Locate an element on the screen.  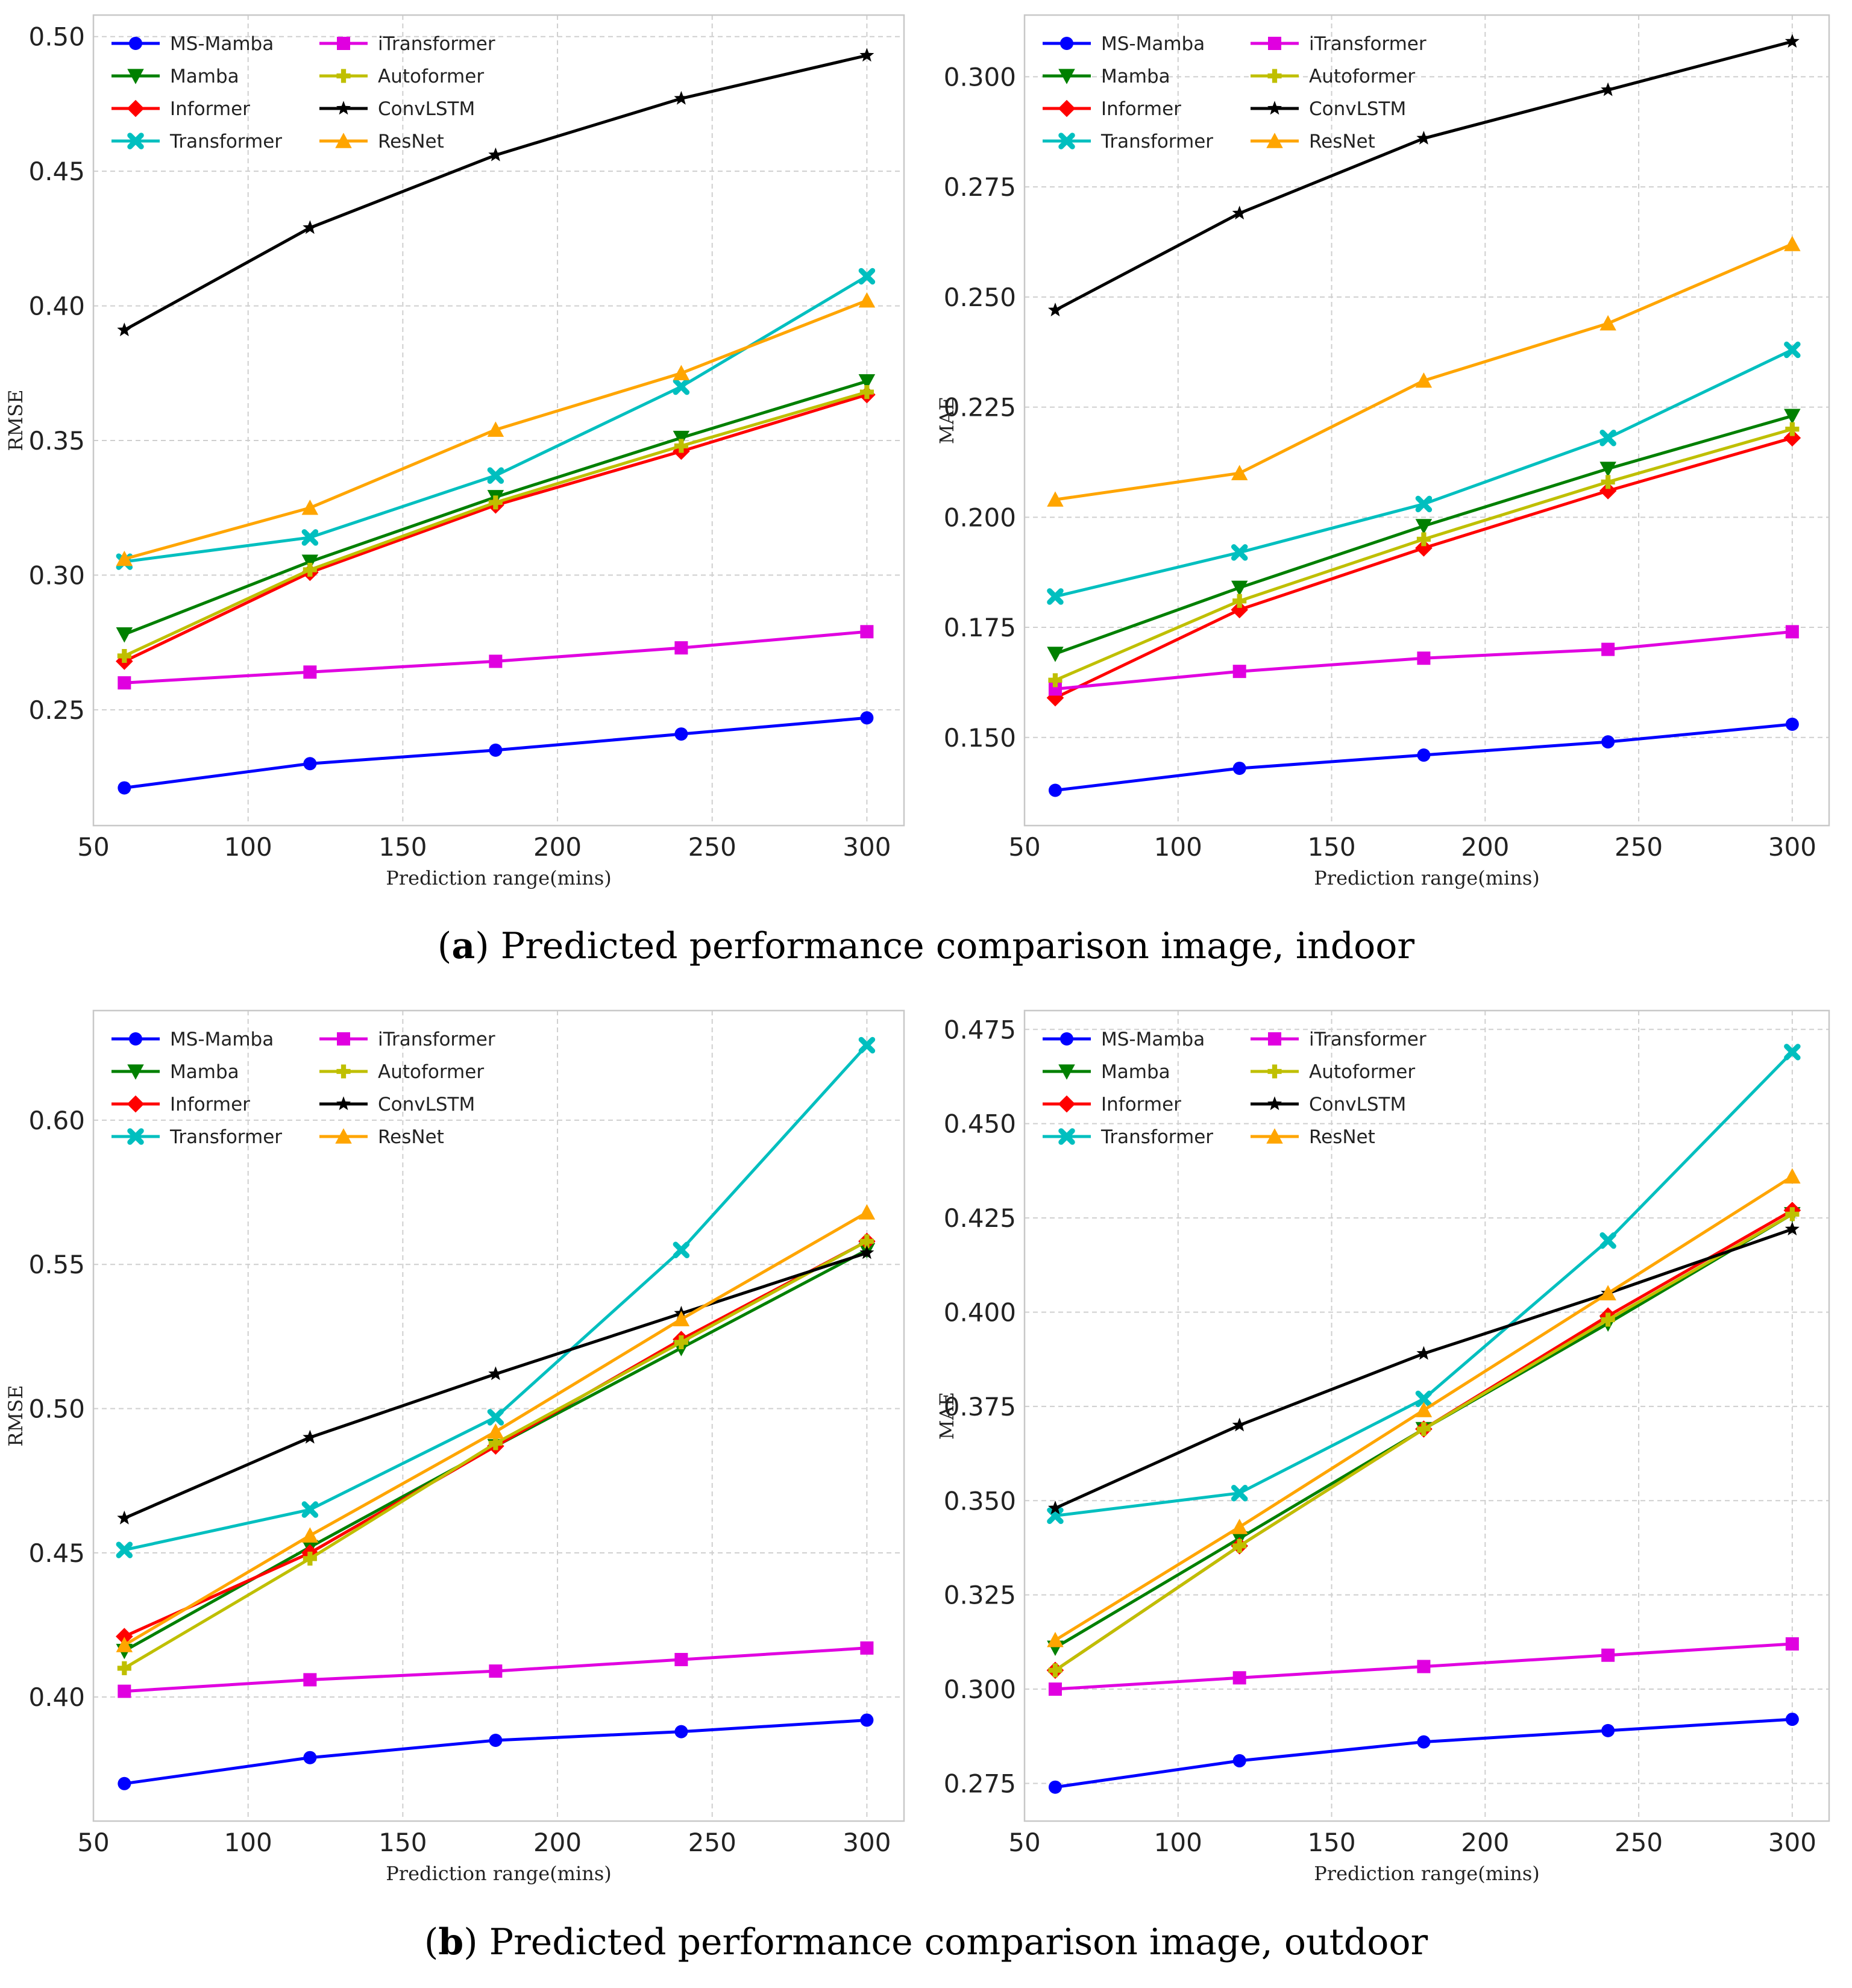
legend-item-itransformer: iTransformer is located at coordinates (407, 44).